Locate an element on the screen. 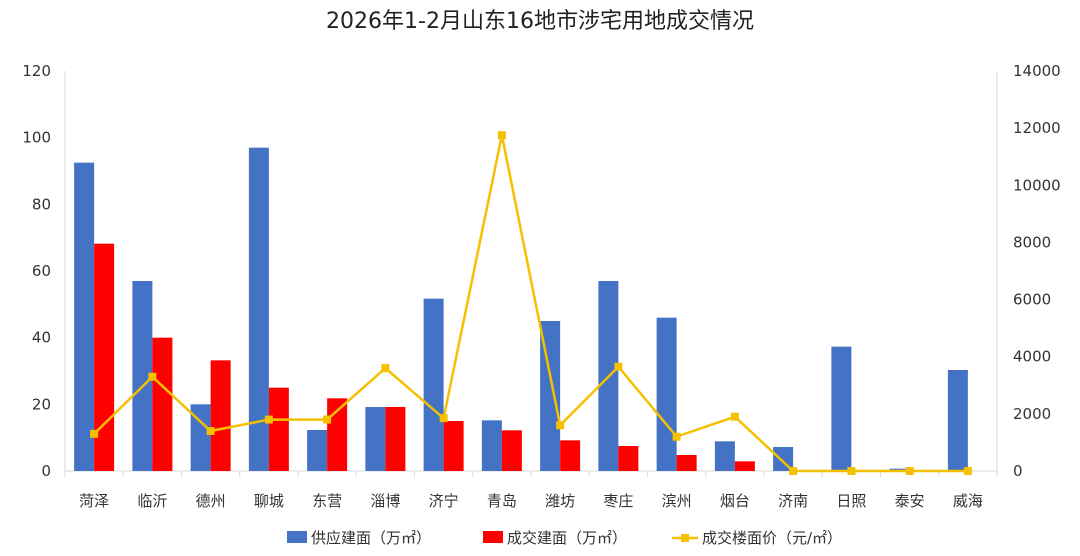  chart-title: 2026年1-2月山东16地市涉宅用地成交情况 is located at coordinates (540, 21).